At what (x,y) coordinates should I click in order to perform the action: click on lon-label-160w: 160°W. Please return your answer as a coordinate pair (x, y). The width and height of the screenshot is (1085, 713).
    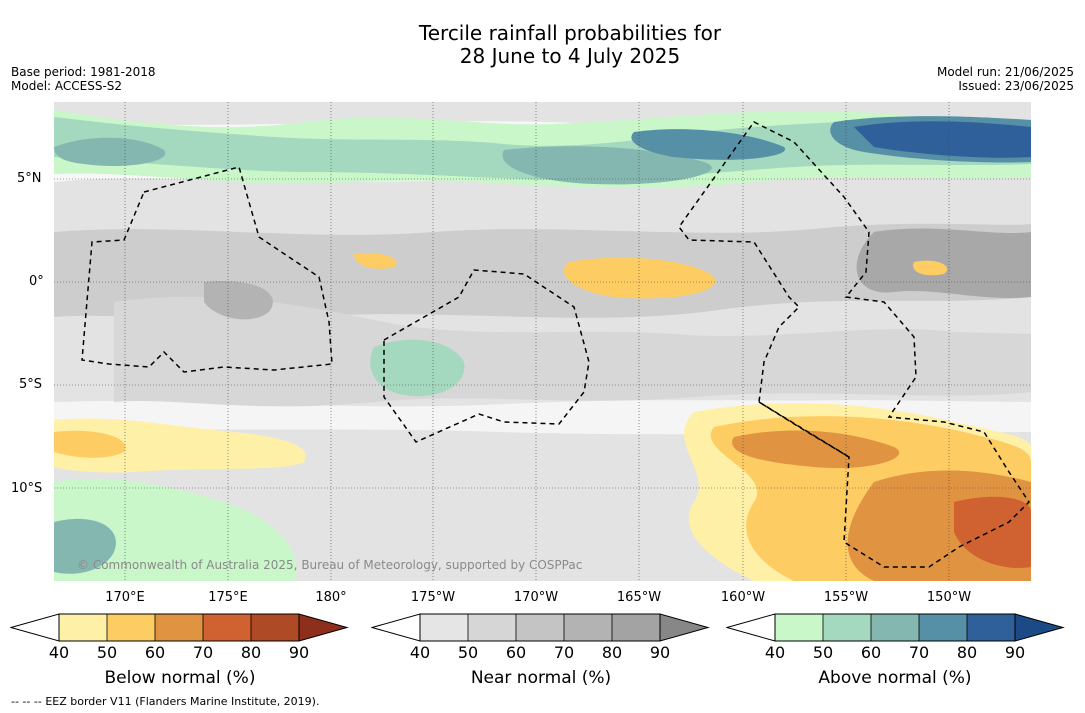
    Looking at the image, I should click on (743, 597).